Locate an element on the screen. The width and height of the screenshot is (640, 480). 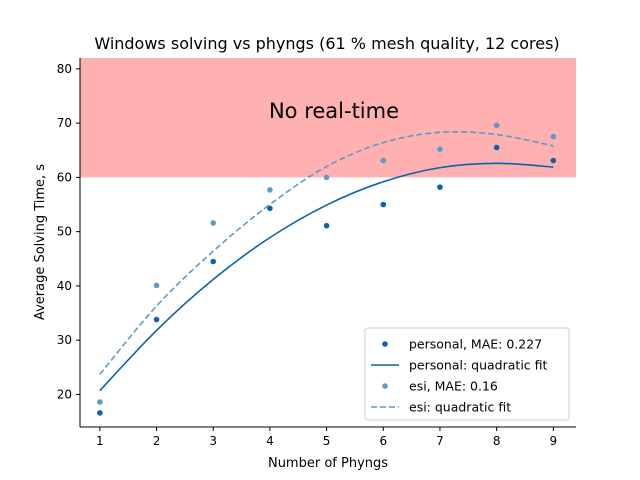
y-tick-label-50: 50 is located at coordinates (64, 232).